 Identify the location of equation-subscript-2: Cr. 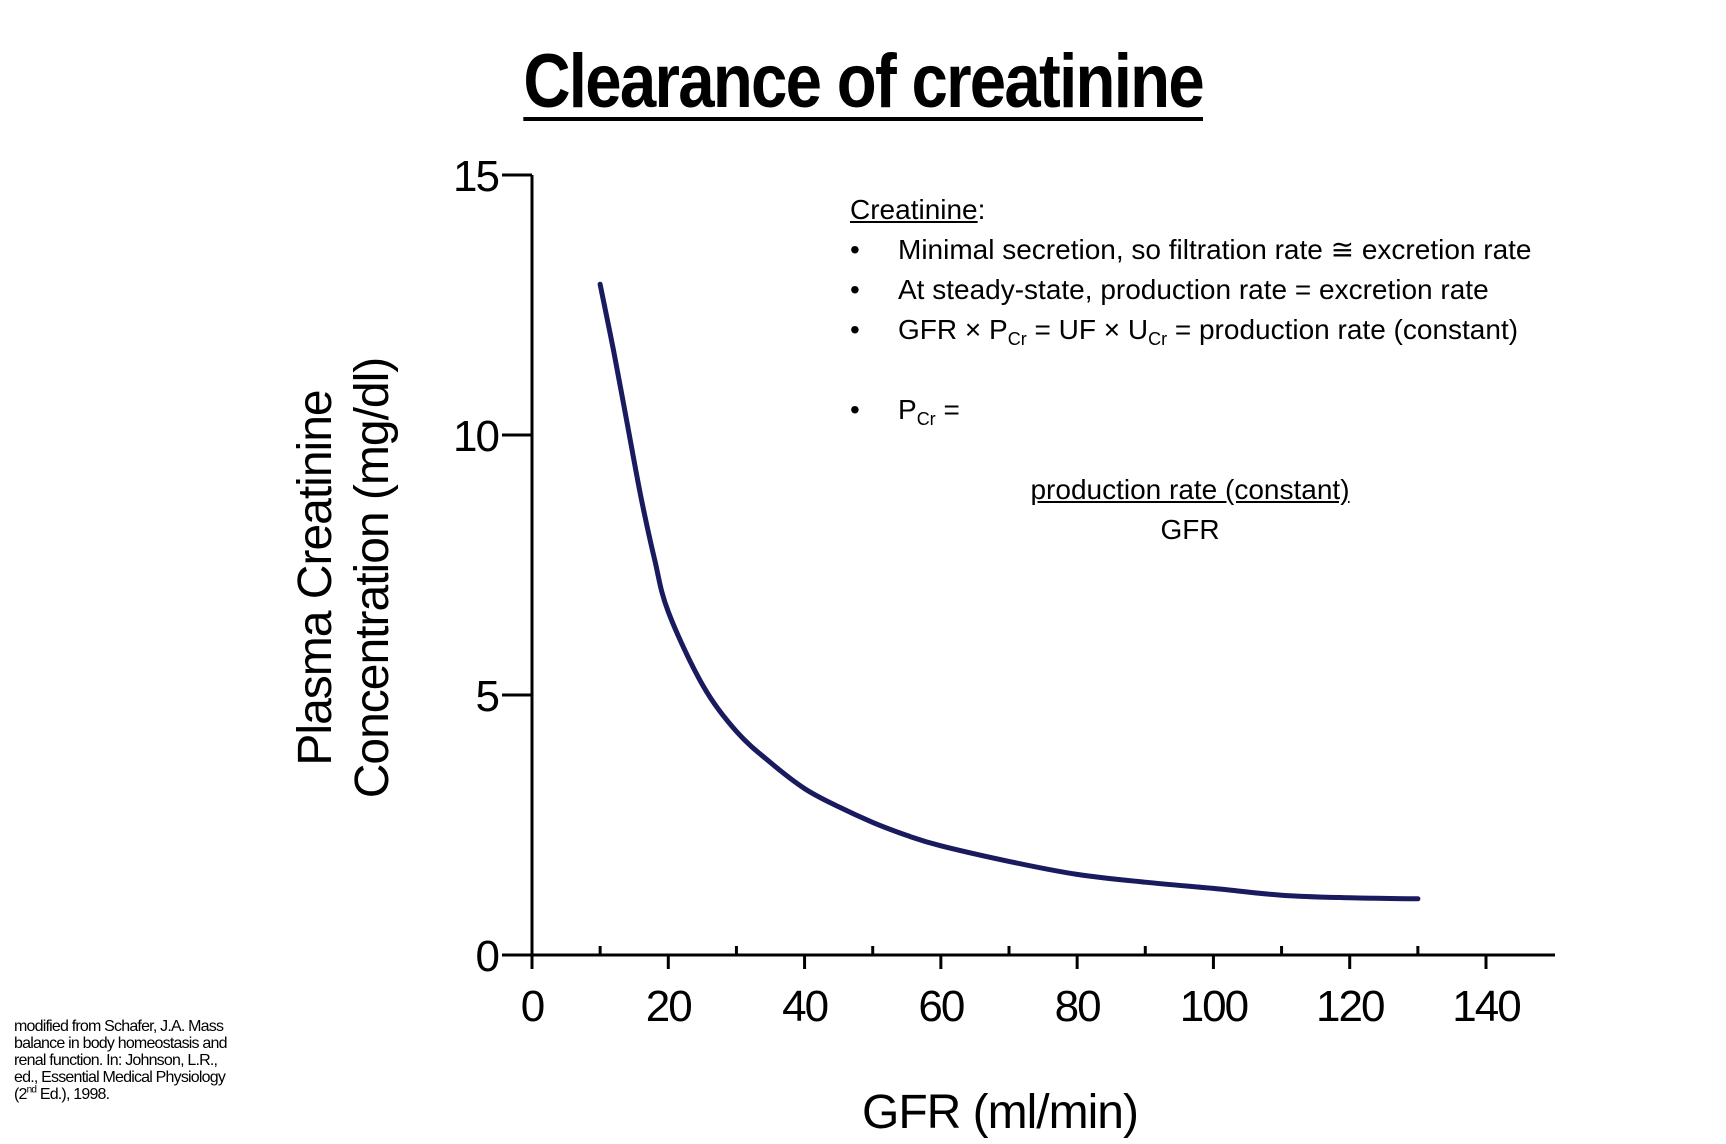
(1158, 339).